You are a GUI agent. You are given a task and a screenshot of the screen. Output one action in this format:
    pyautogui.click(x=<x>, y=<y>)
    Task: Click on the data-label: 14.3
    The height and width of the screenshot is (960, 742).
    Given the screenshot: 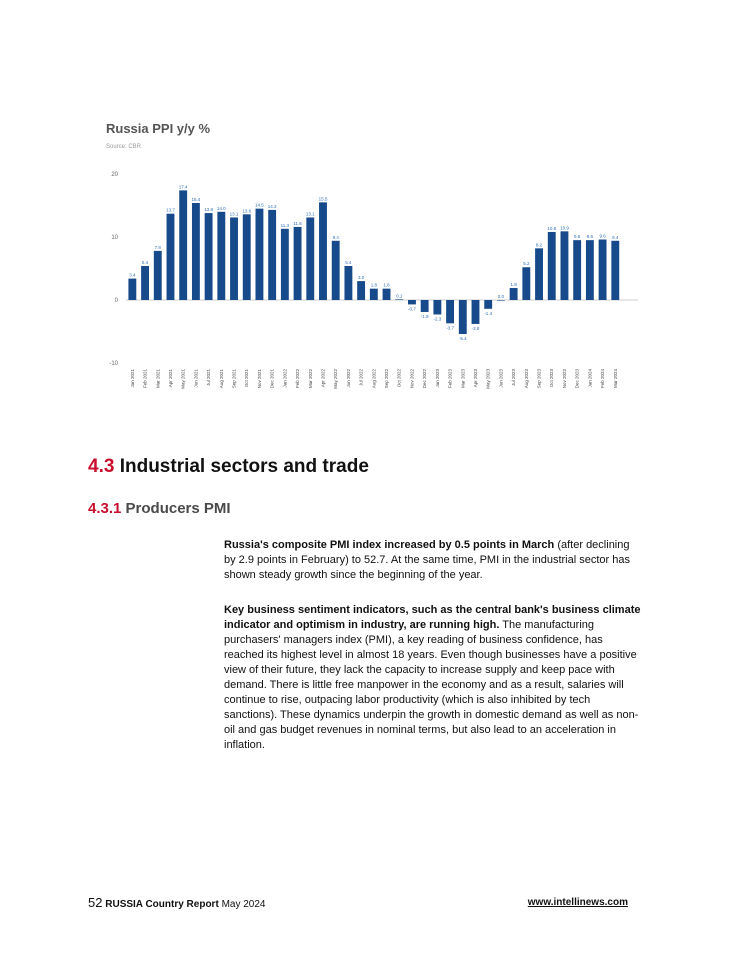 What is the action you would take?
    pyautogui.click(x=272, y=206)
    